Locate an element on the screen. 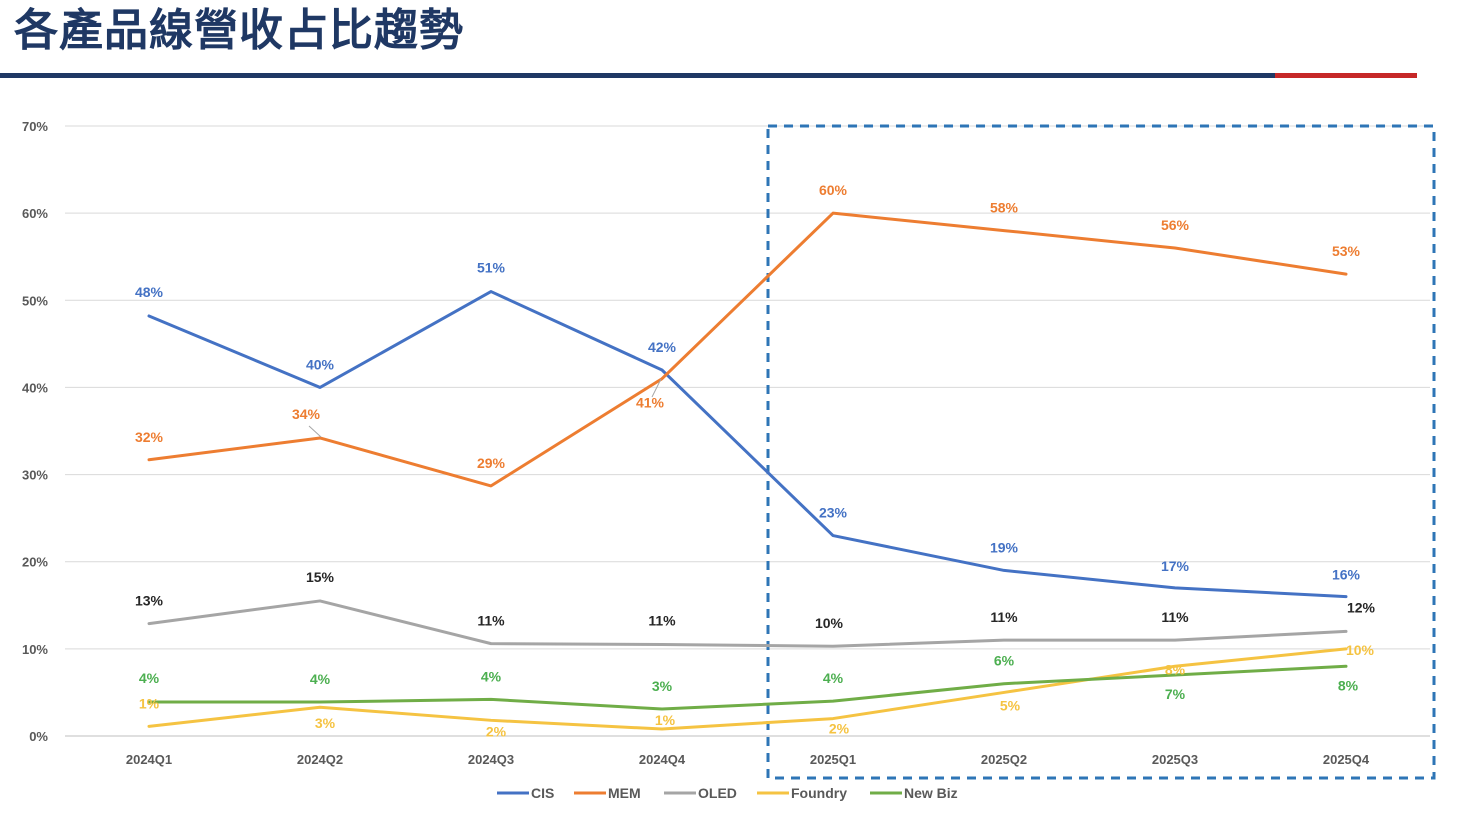  data-label-cis: 51% is located at coordinates (491, 268).